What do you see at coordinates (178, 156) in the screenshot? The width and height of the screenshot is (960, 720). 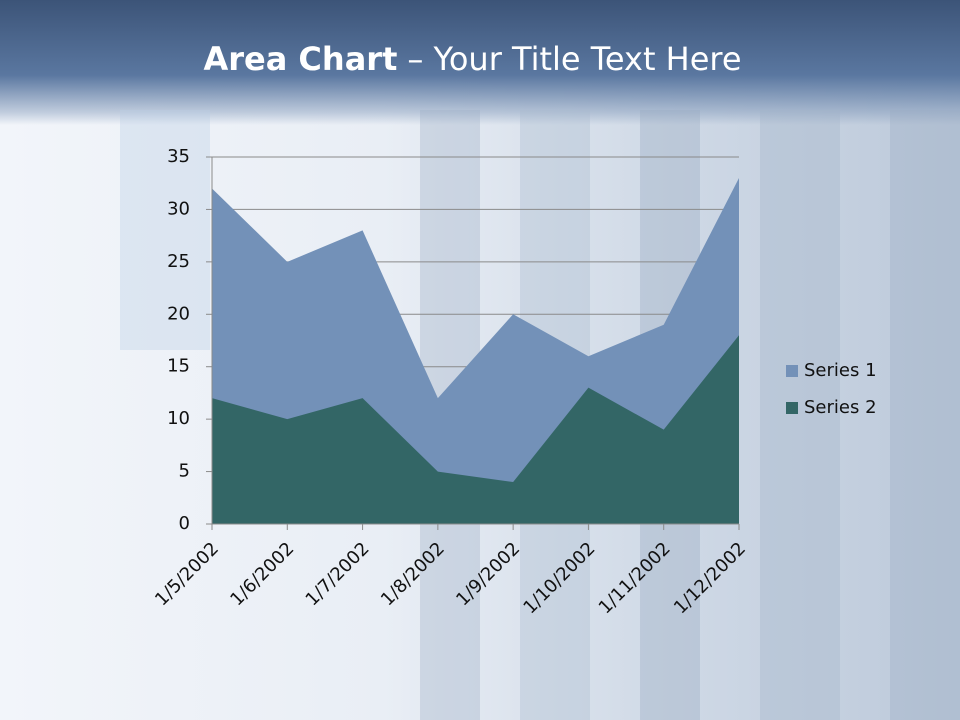 I see `y-tick-label: 35` at bounding box center [178, 156].